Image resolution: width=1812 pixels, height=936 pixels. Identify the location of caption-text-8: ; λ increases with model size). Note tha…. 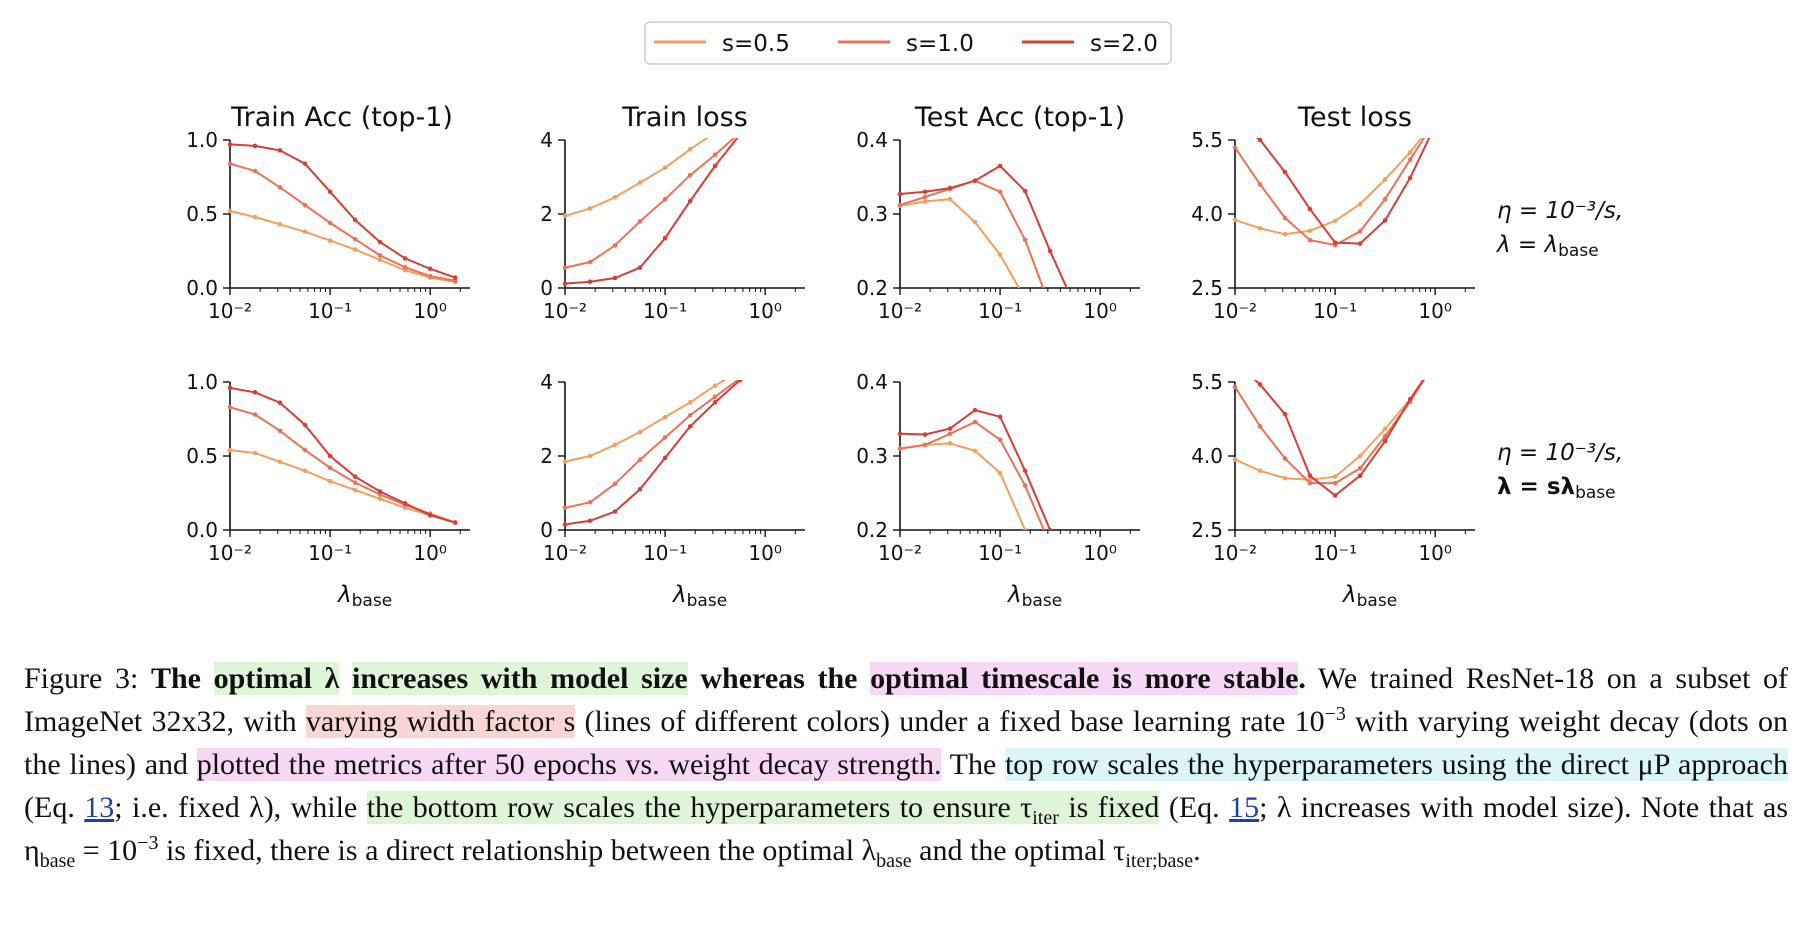
(906, 829).